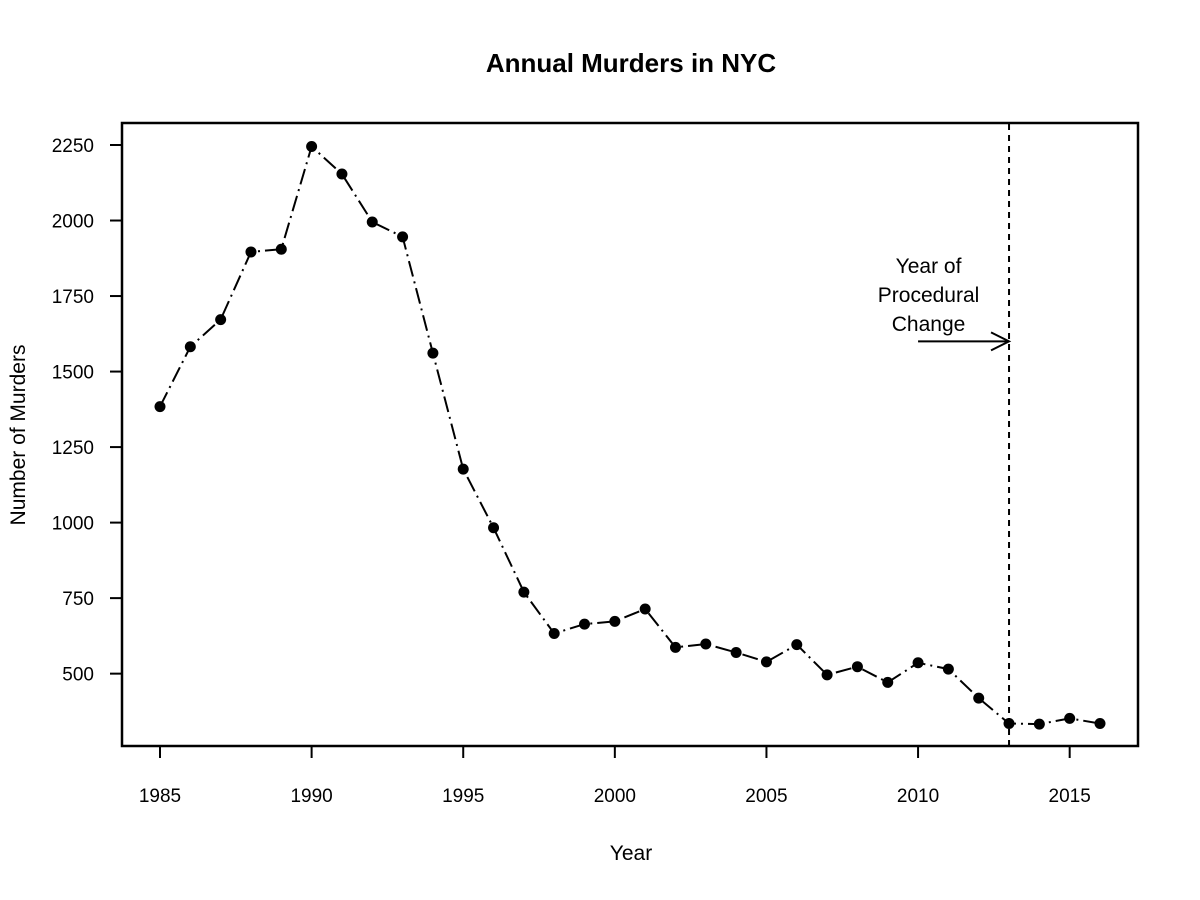 The image size is (1200, 900). I want to click on y-axis: 500 750 1000 1250 1500 1750 2000 2250, so click(87, 411).